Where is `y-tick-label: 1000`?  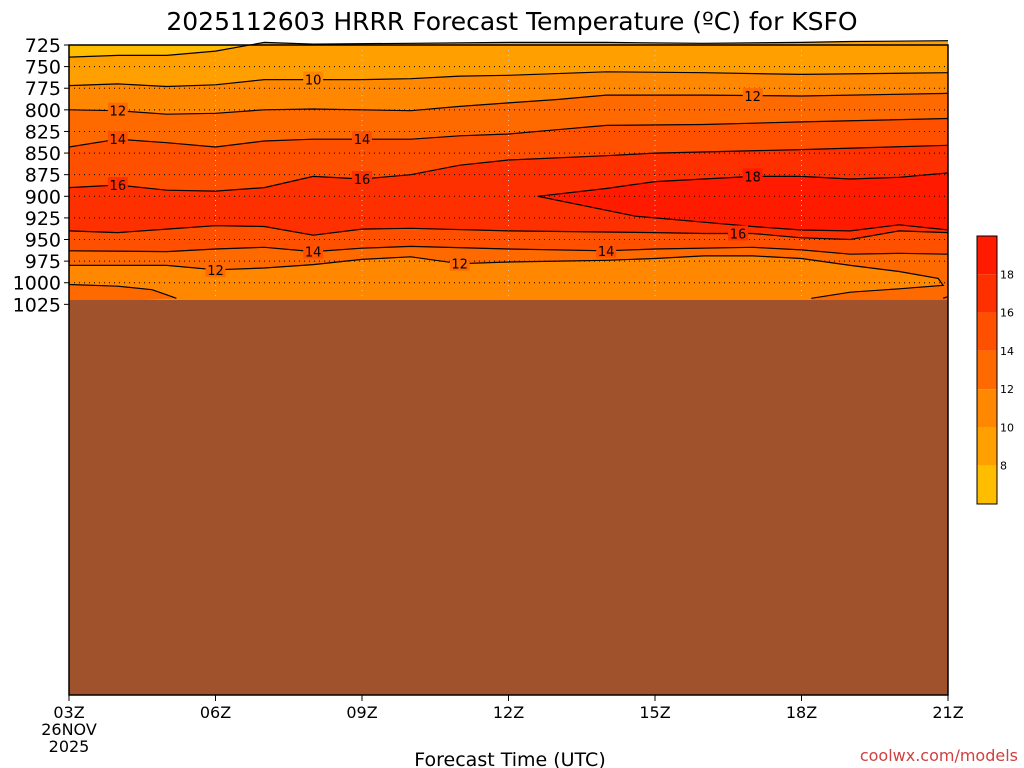 y-tick-label: 1000 is located at coordinates (37, 284).